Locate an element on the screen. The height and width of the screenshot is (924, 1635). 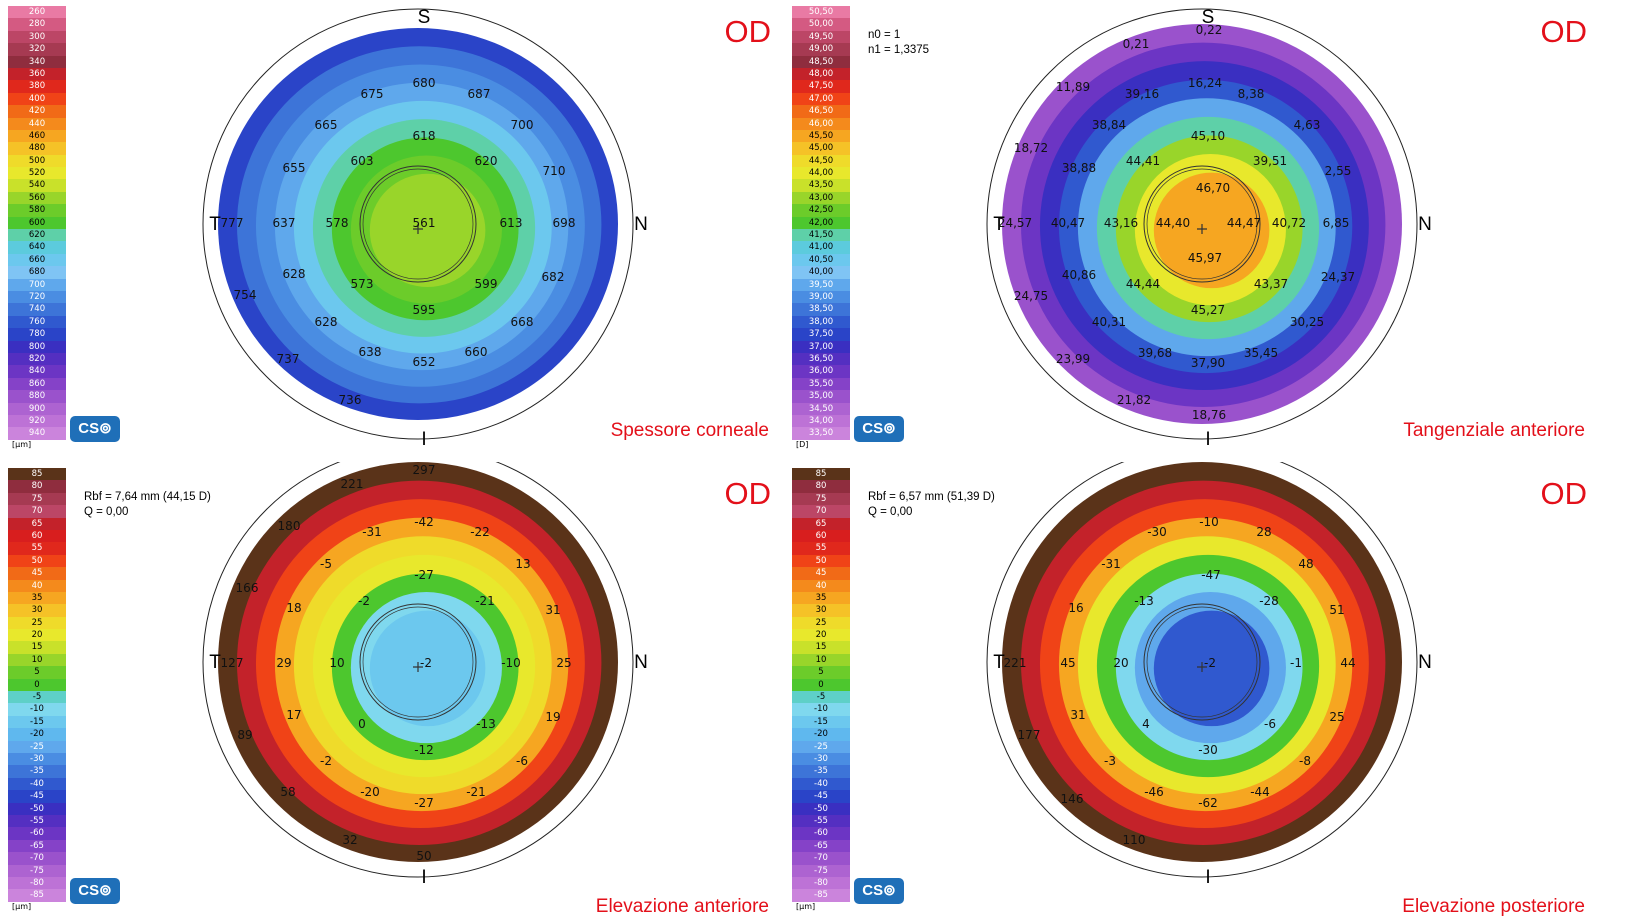
map-value: 18 is located at coordinates (293, 608).